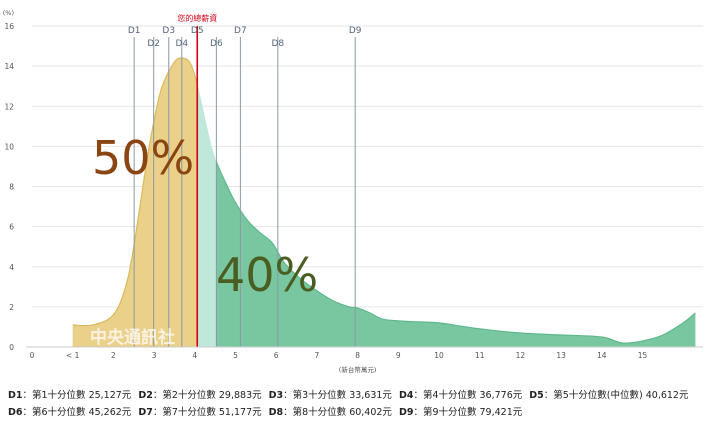  I want to click on decile-label-d6: D6, so click(216, 44).